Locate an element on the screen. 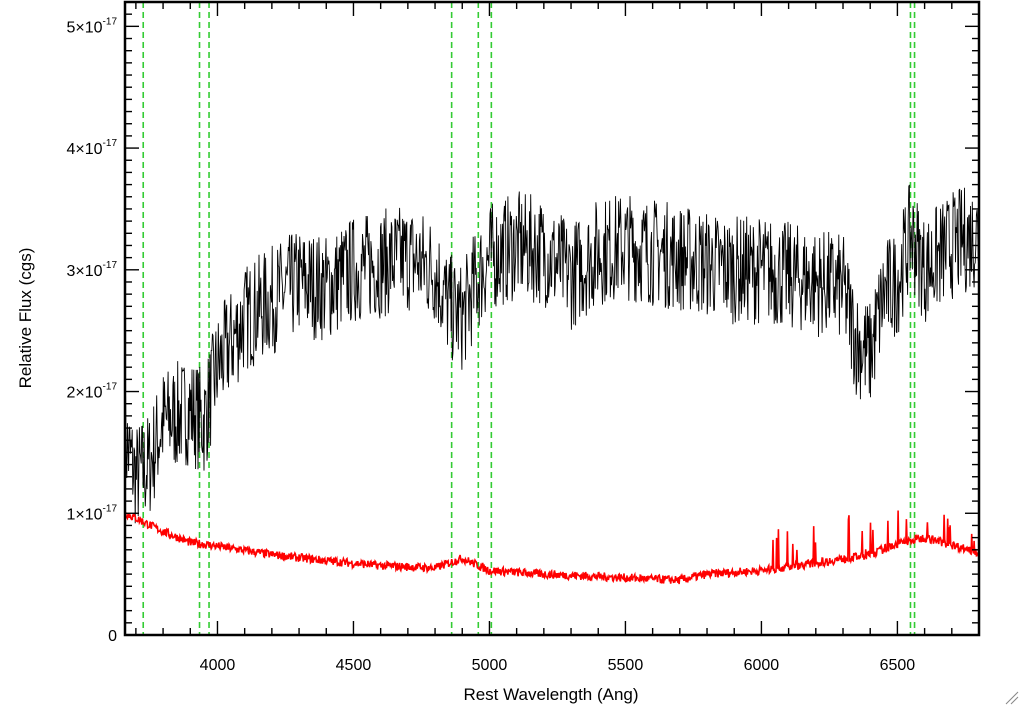  y-tick-label-1: 1×10⁻¹⁷ is located at coordinates (92, 513).